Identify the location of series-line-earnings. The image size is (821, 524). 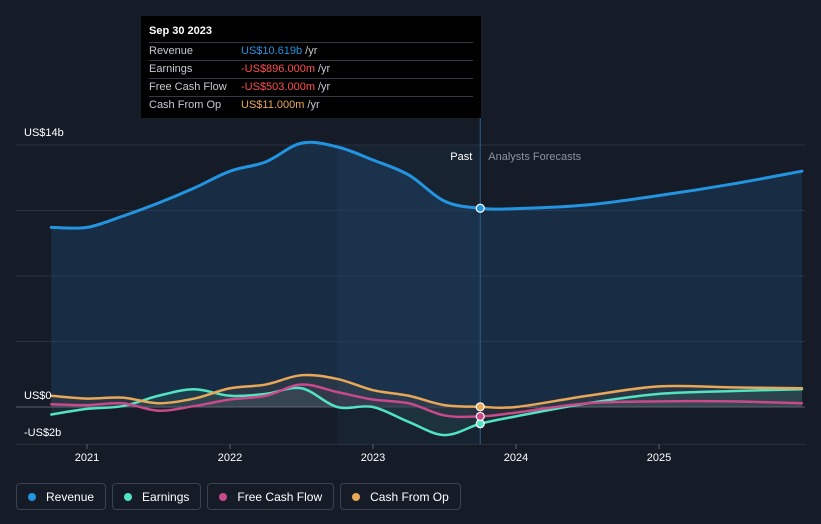
(427, 411).